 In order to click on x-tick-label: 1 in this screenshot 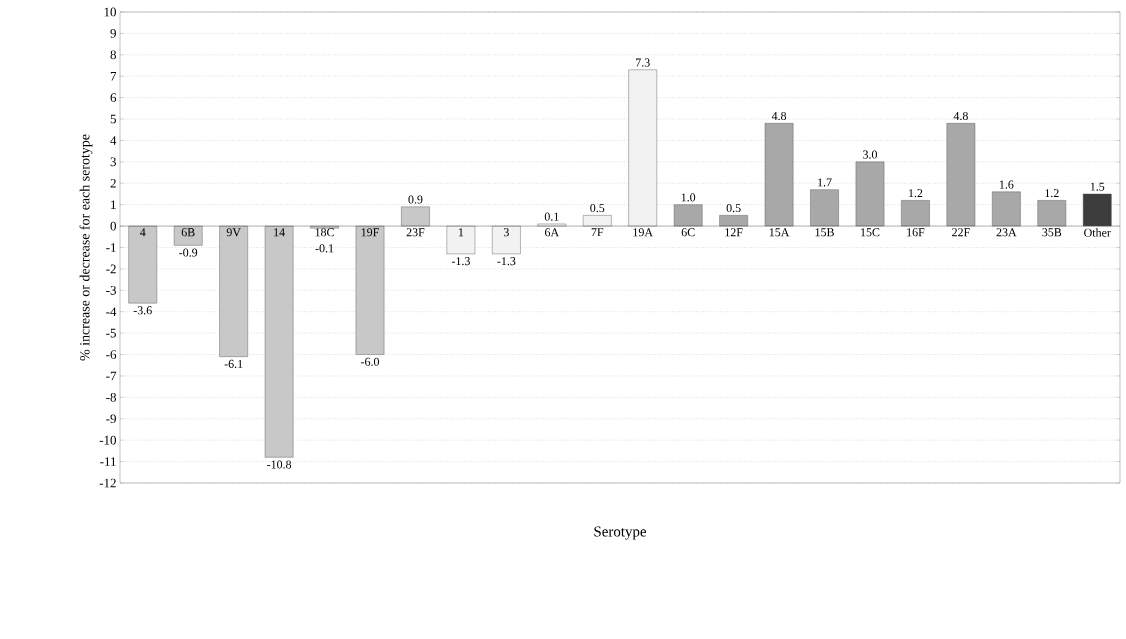, I will do `click(461, 232)`.